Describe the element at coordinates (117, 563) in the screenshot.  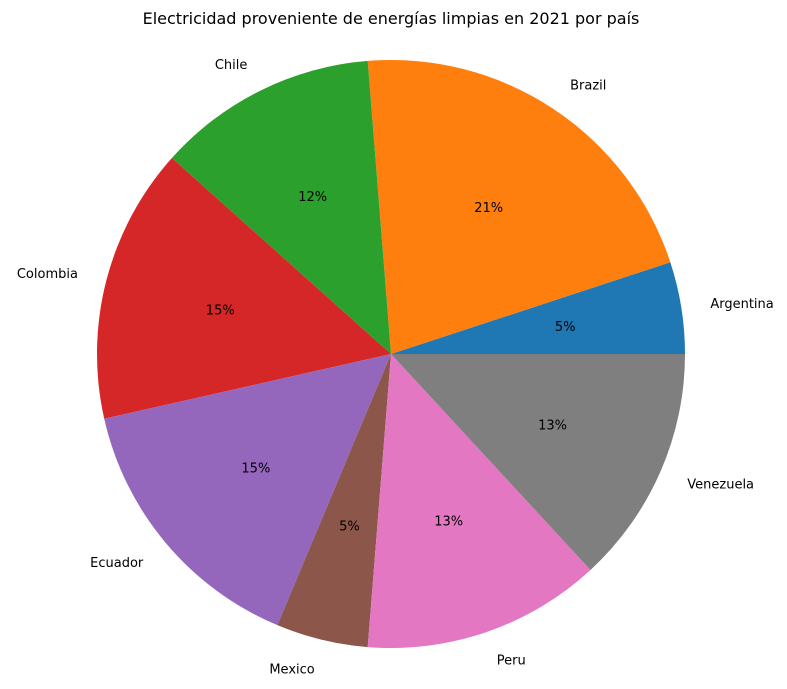
I see `category-label-ecuador: Ecuador` at that location.